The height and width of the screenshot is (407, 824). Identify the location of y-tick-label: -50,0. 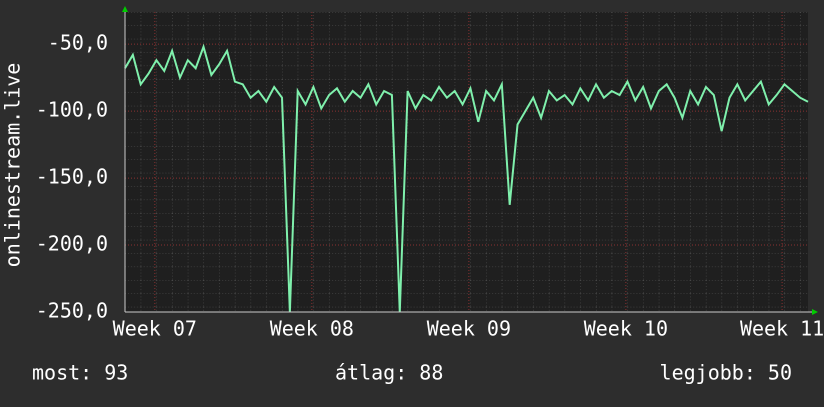
(78, 43).